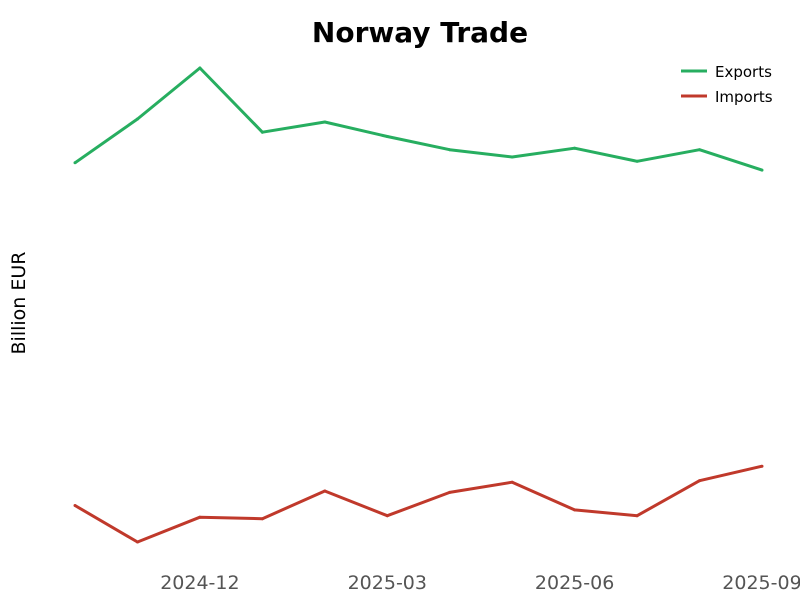 This screenshot has height=600, width=800. I want to click on x-tick-label: 2024-12, so click(199, 583).